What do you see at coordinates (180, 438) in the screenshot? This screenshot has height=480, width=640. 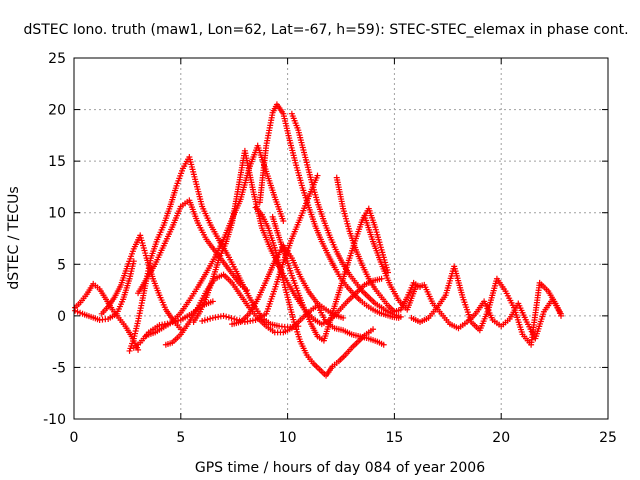 I see `x-tick-label: 5` at bounding box center [180, 438].